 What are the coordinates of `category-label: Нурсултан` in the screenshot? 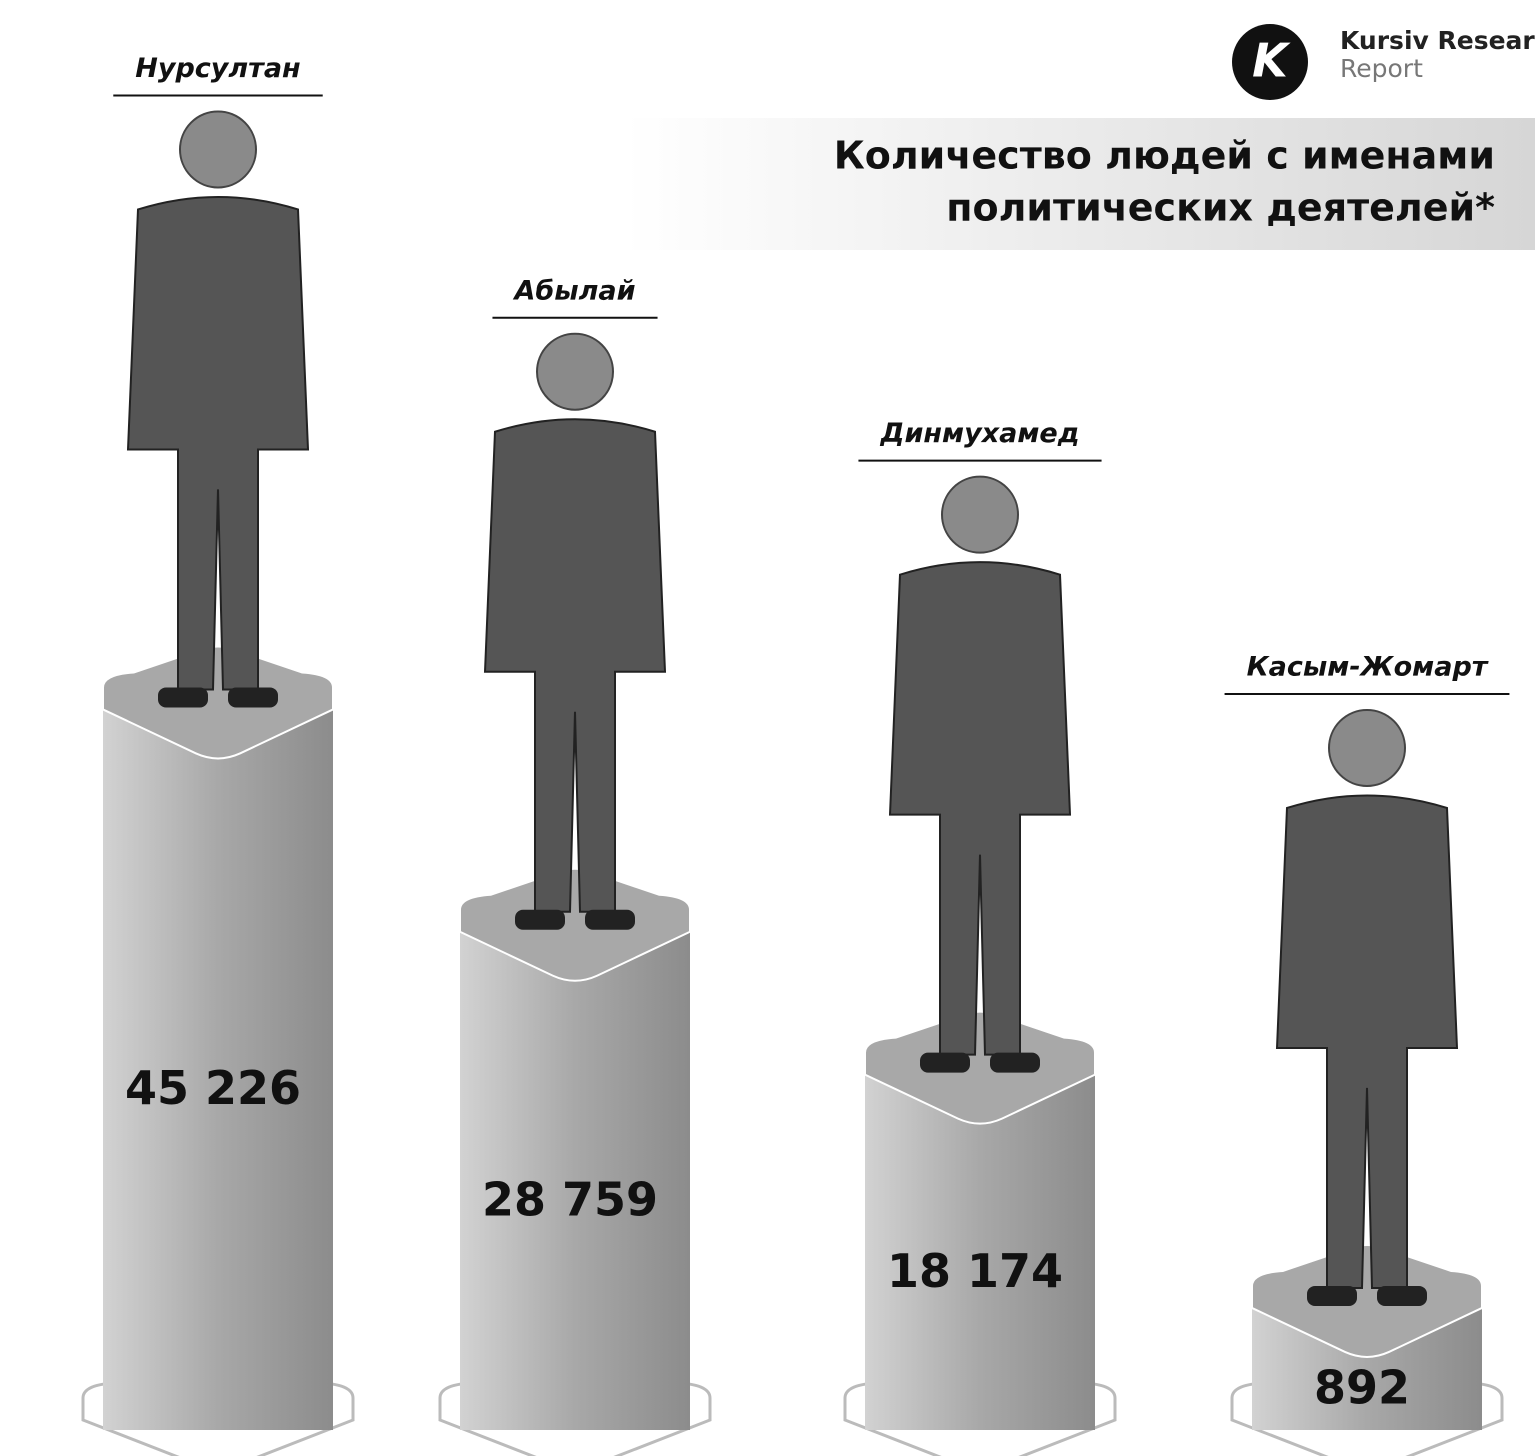 It's located at (217, 68).